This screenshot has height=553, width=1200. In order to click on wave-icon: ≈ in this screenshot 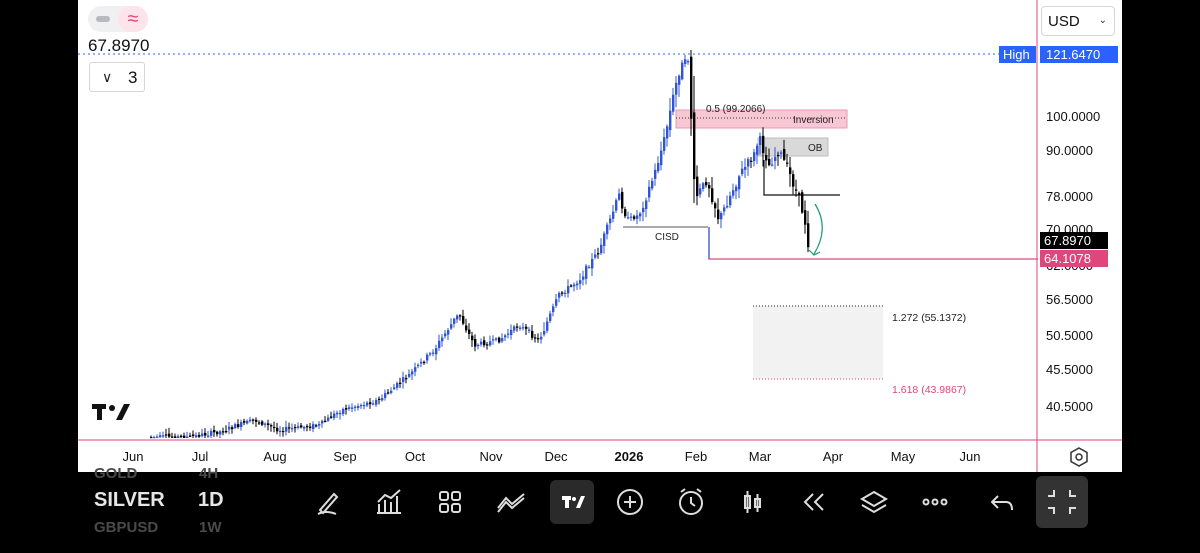, I will do `click(133, 19)`.